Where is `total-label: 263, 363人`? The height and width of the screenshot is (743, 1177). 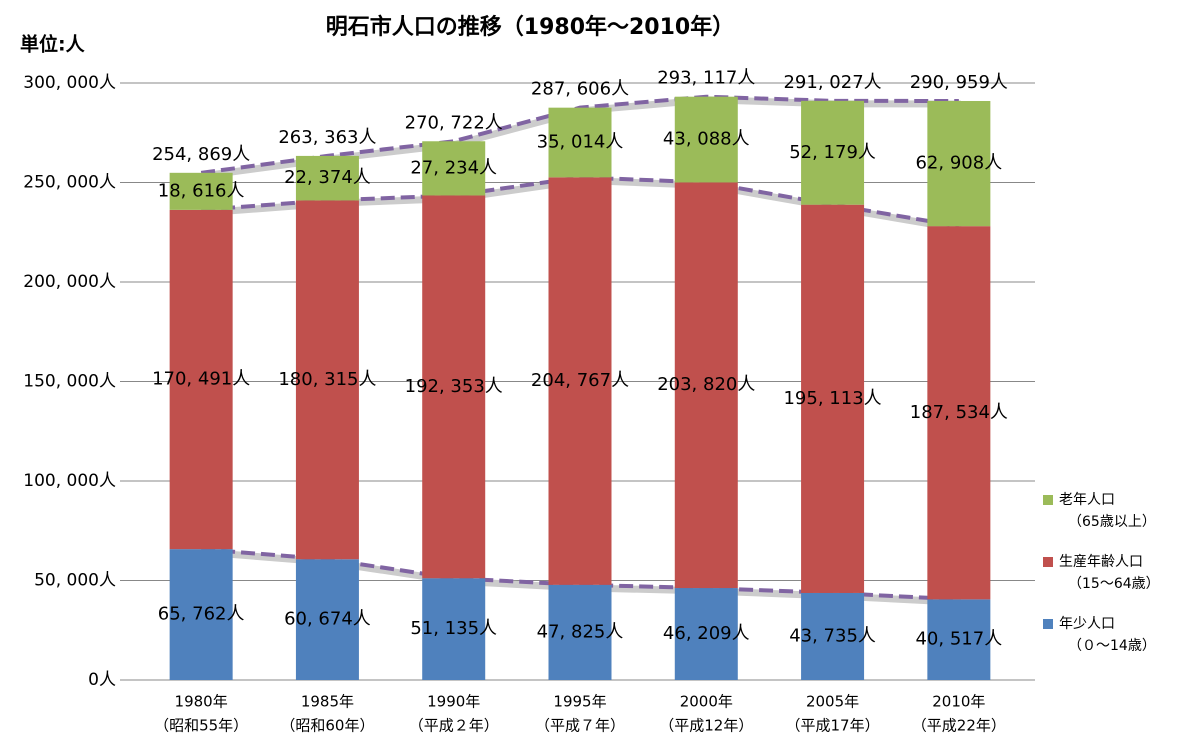
total-label: 263, 363人 is located at coordinates (327, 137).